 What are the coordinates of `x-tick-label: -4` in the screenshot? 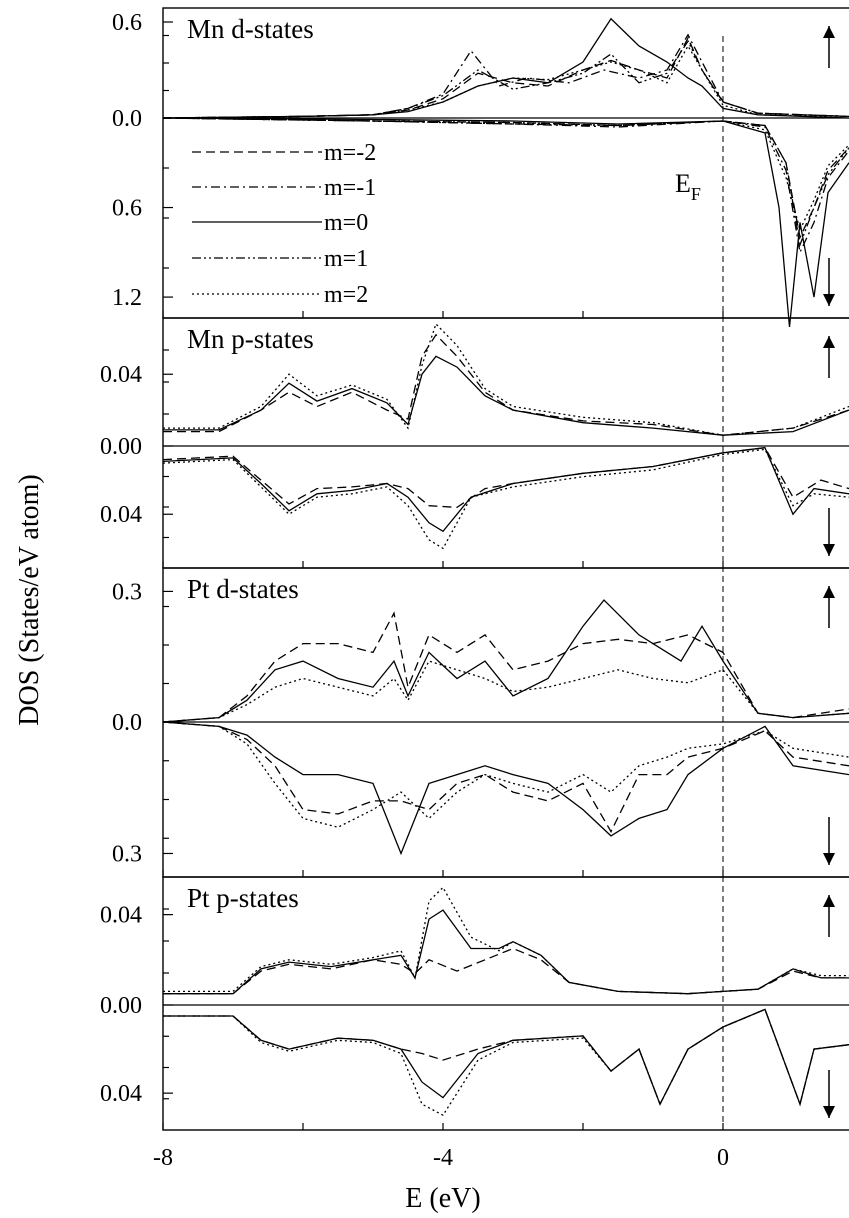 It's located at (443, 1158).